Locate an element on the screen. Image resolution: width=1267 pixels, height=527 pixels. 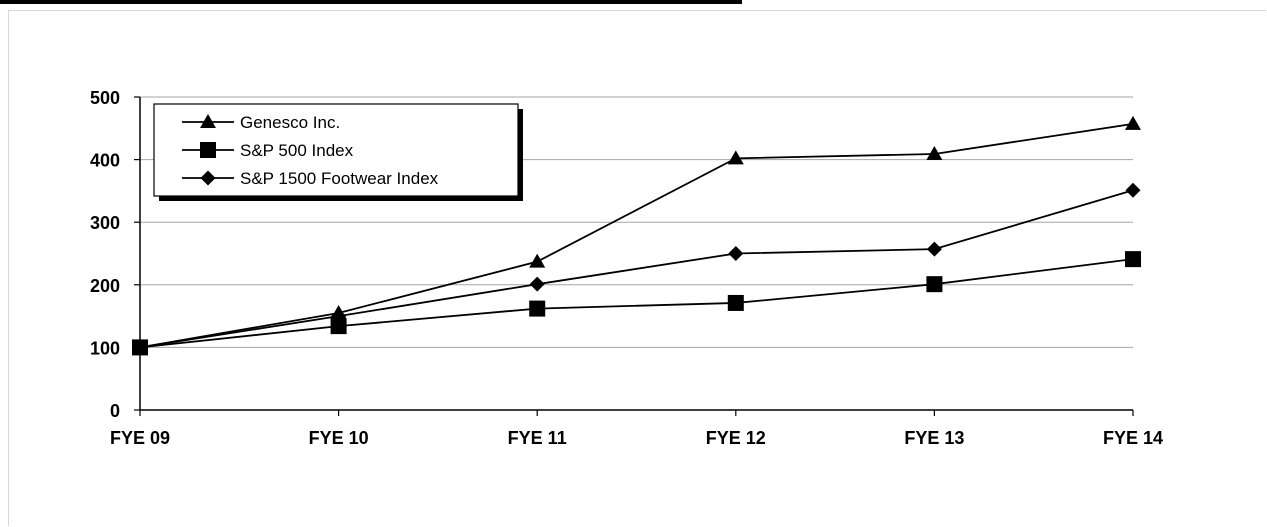
legend-marker-diamond is located at coordinates (208, 178).